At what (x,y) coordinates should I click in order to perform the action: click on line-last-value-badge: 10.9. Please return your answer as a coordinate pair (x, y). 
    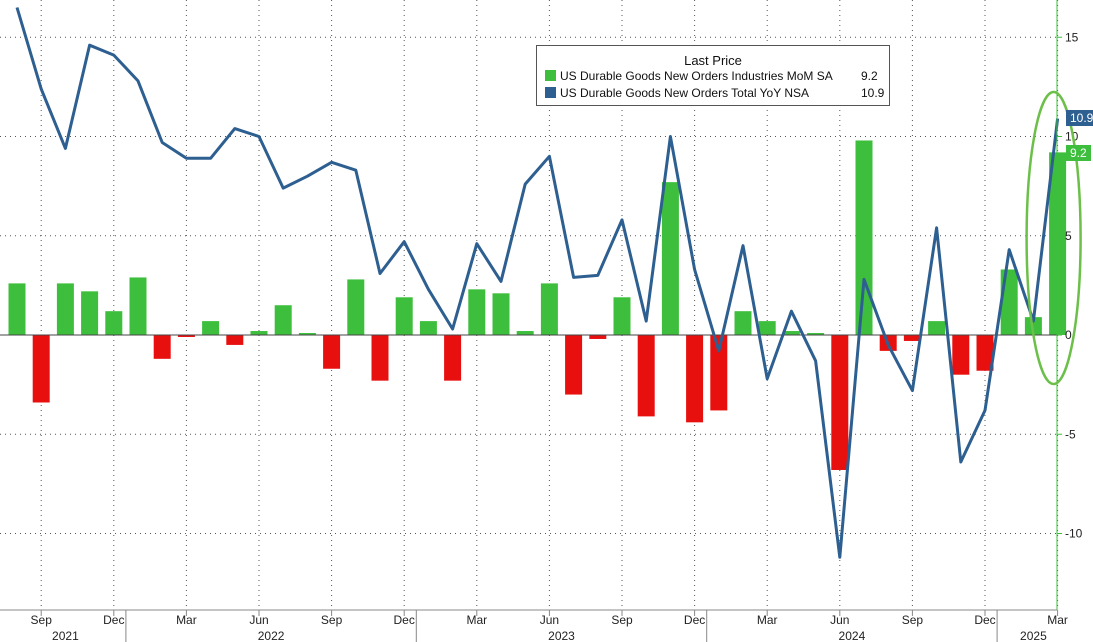
    Looking at the image, I should click on (1079, 118).